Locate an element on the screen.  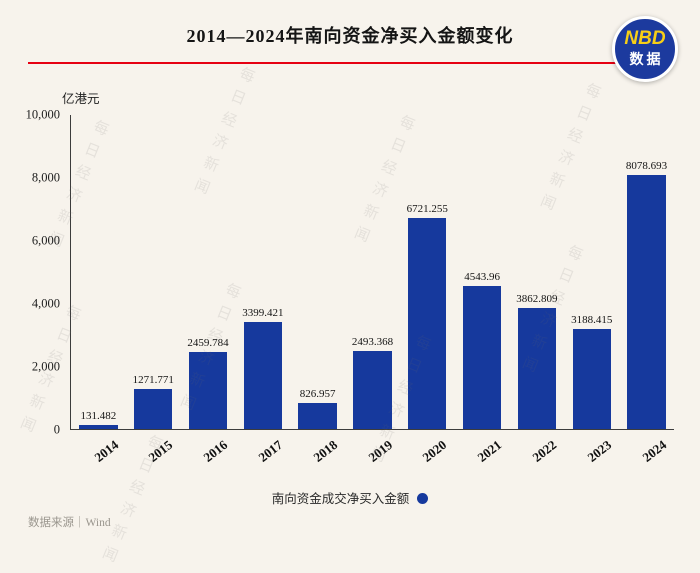
bar-column: 1271.771 2015 is located at coordinates (153, 290).